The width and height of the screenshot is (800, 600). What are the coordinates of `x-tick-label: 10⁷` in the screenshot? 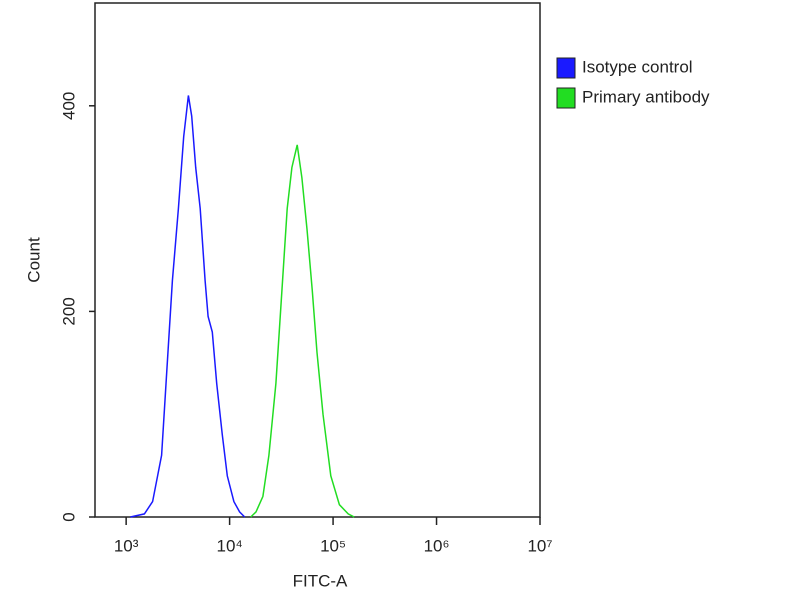 It's located at (539, 545).